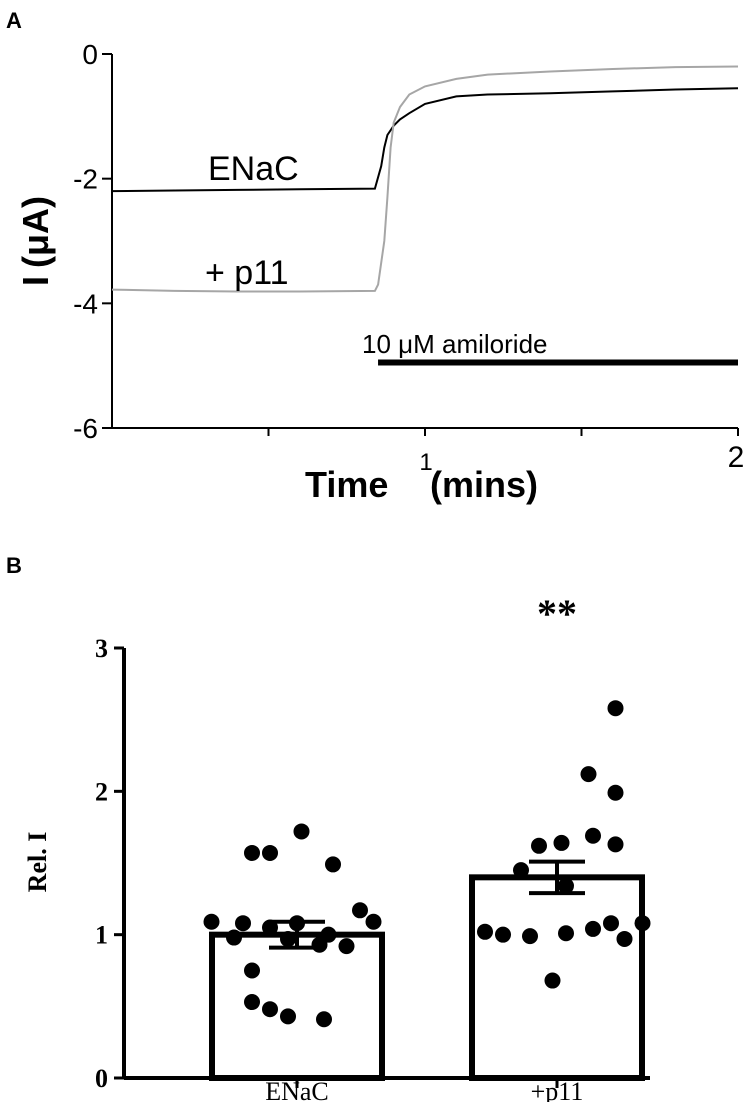 The height and width of the screenshot is (1102, 750). What do you see at coordinates (101, 1078) in the screenshot?
I see `y-tick-label-b: 0` at bounding box center [101, 1078].